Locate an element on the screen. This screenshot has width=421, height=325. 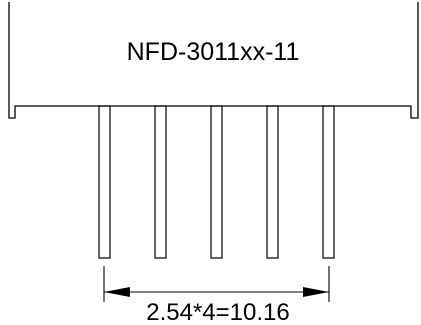
part-number-label: NFD-3011xx-11 is located at coordinates (213, 52).